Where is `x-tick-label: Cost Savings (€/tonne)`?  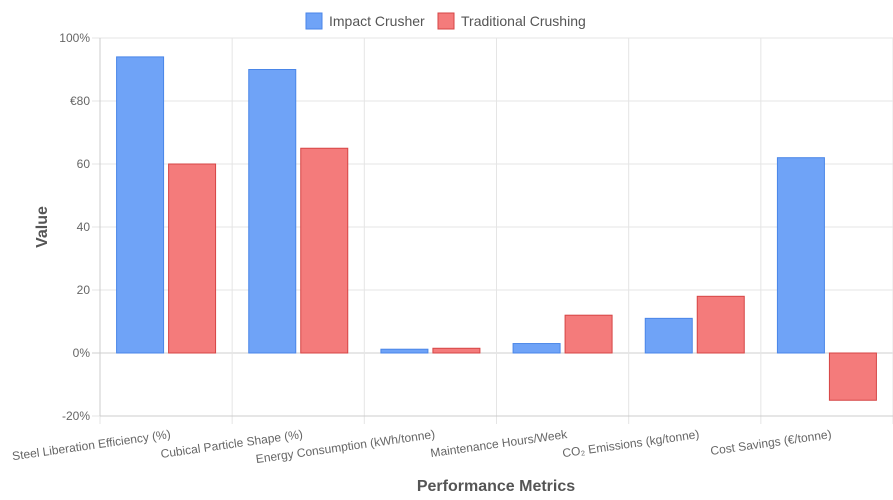 x-tick-label: Cost Savings (€/tonne) is located at coordinates (771, 442).